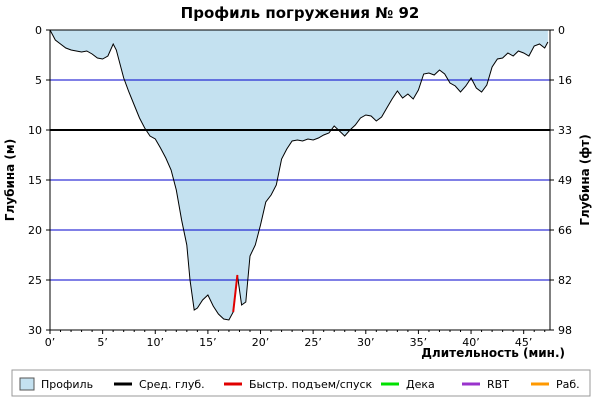 This screenshot has height=400, width=600. Describe the element at coordinates (35, 230) in the screenshot. I see `y-tick-label-left: 20` at that location.